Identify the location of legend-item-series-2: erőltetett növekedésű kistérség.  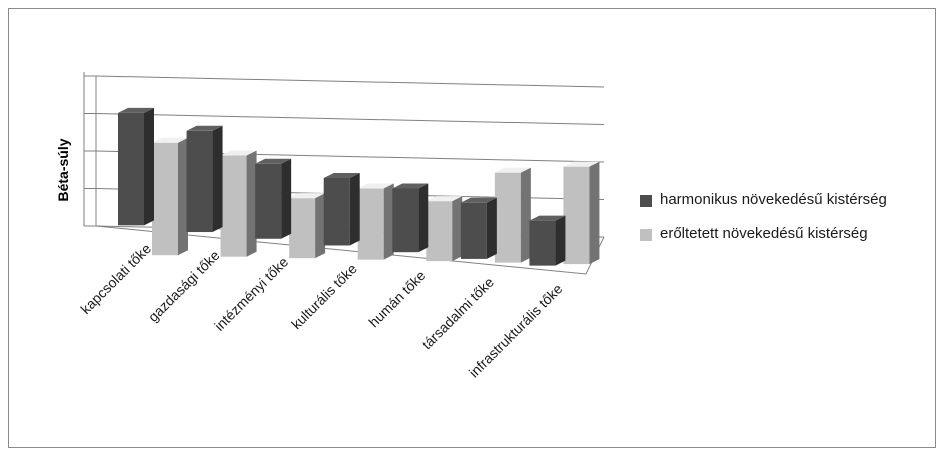
(785, 234).